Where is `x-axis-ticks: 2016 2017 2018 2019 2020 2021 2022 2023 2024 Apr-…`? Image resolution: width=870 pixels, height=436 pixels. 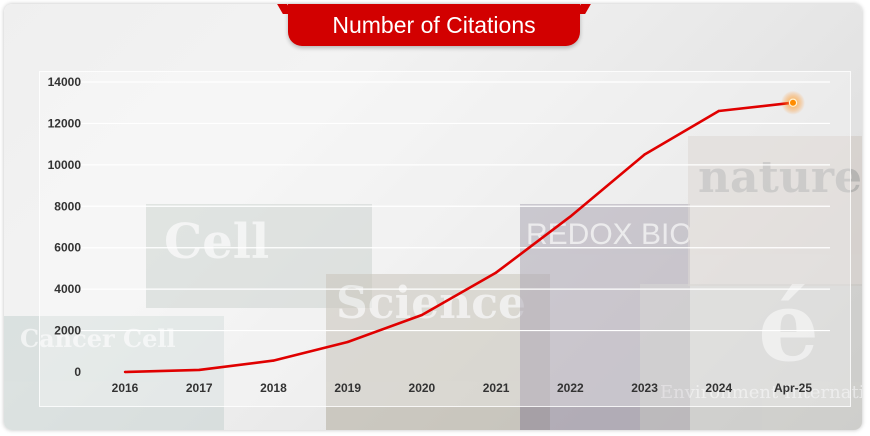
x-axis-ticks: 2016 2017 2018 2019 2020 2021 2022 2023 2024 Apr-… is located at coordinates (462, 388).